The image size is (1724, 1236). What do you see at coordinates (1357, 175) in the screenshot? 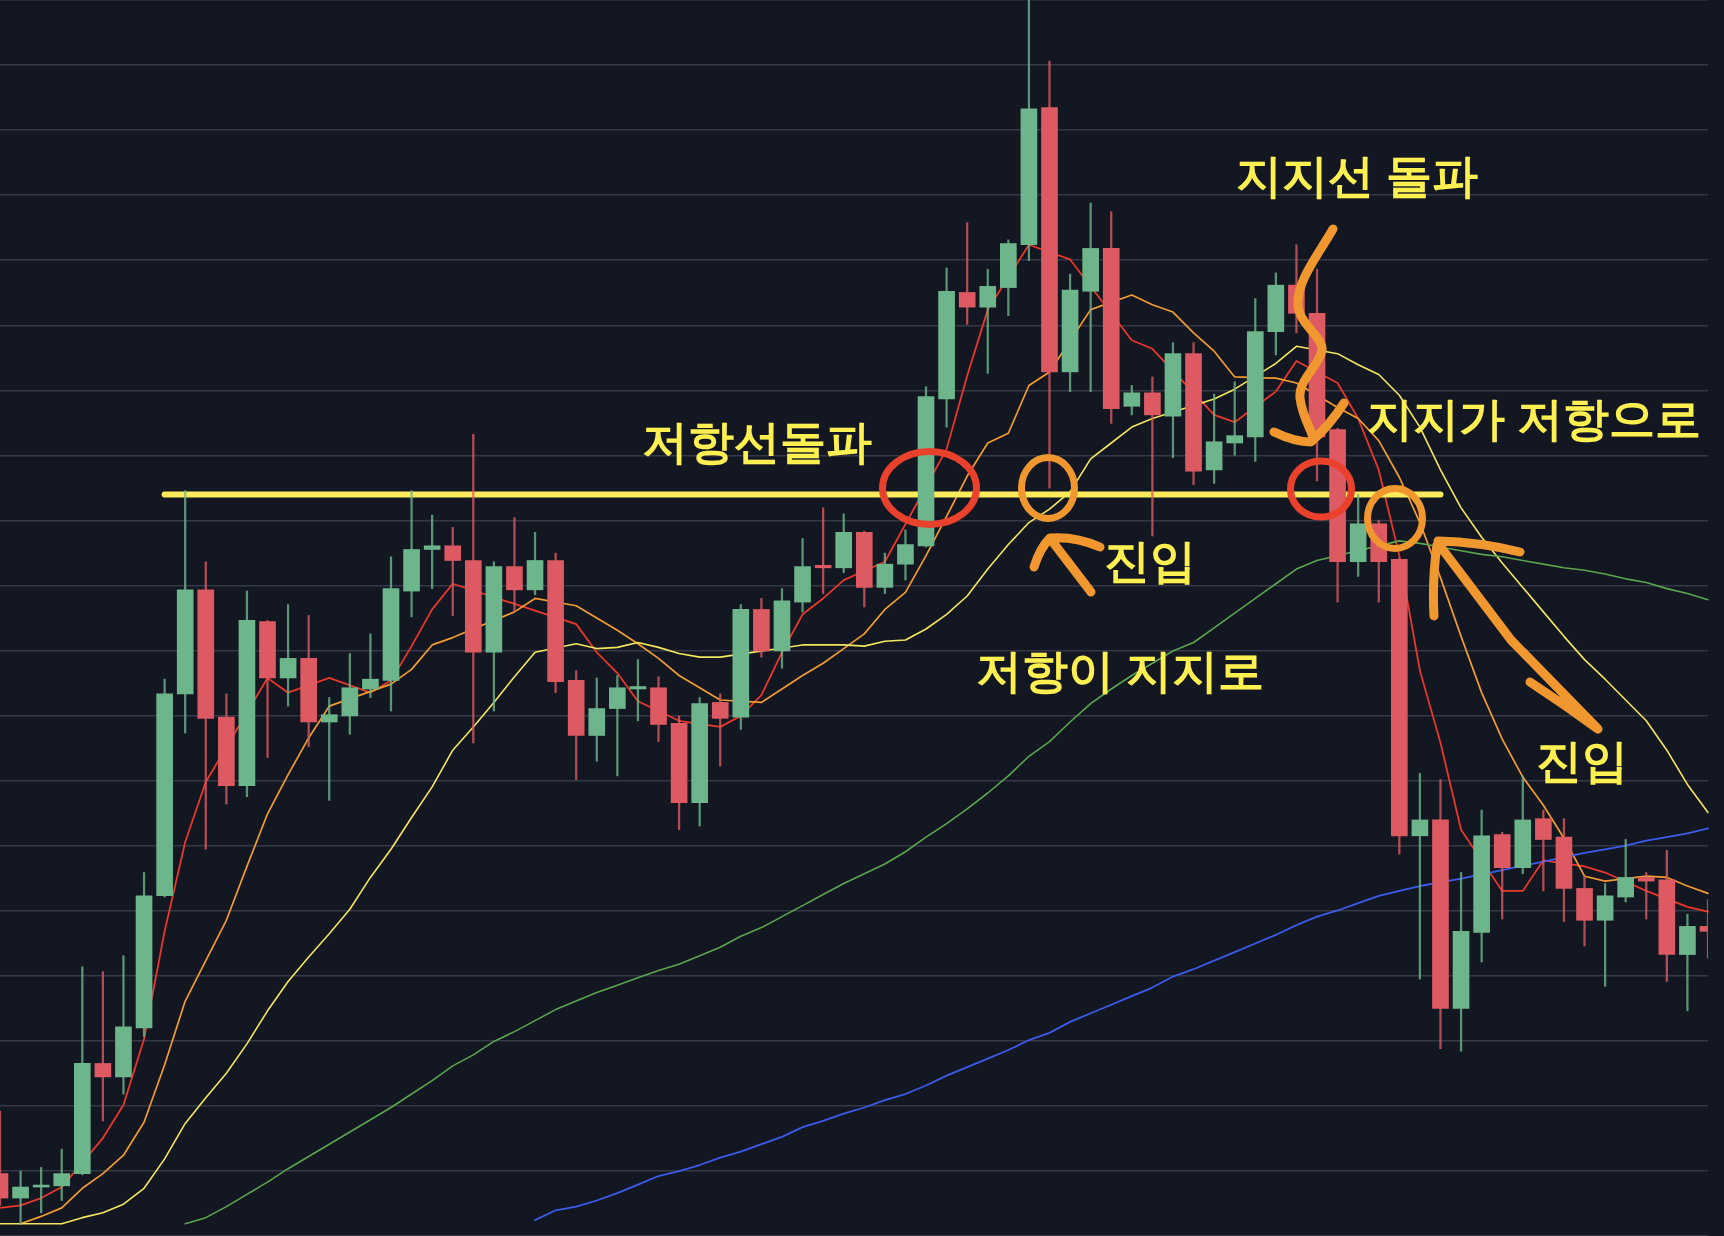
I see `annotation: 지지선 돌파` at bounding box center [1357, 175].